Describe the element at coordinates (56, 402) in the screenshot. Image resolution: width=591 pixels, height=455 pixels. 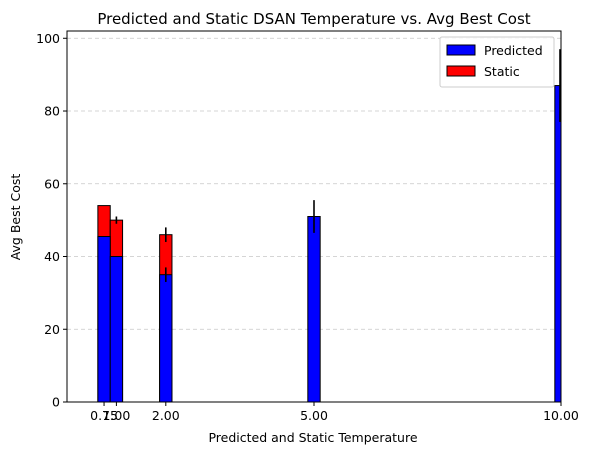
I see `y-tick-label: 0` at that location.